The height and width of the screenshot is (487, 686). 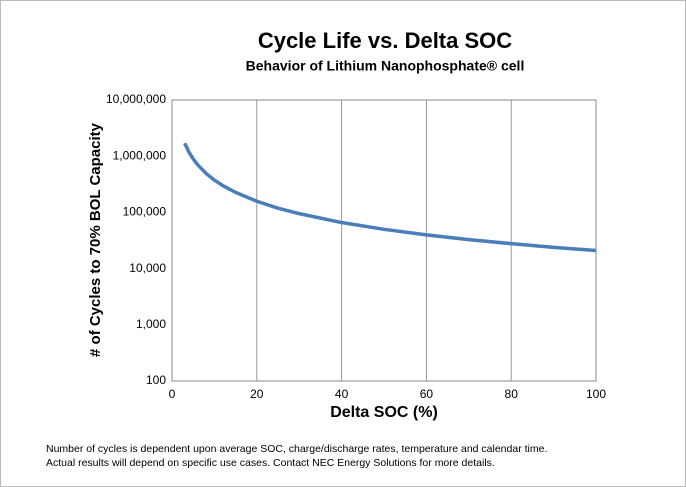 What do you see at coordinates (145, 212) in the screenshot?
I see `y-tick-label: 100,000` at bounding box center [145, 212].